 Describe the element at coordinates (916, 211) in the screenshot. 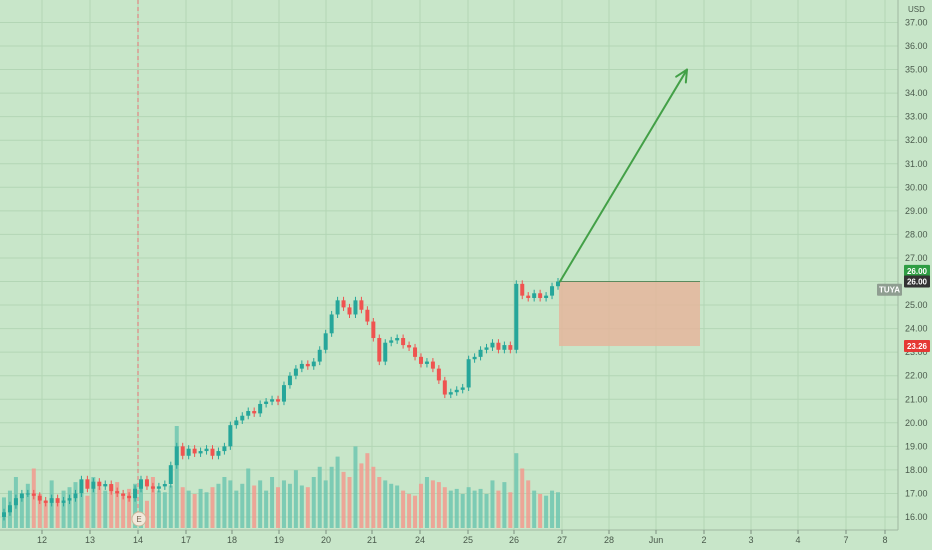

I see `price-tick-label: 29.00` at that location.